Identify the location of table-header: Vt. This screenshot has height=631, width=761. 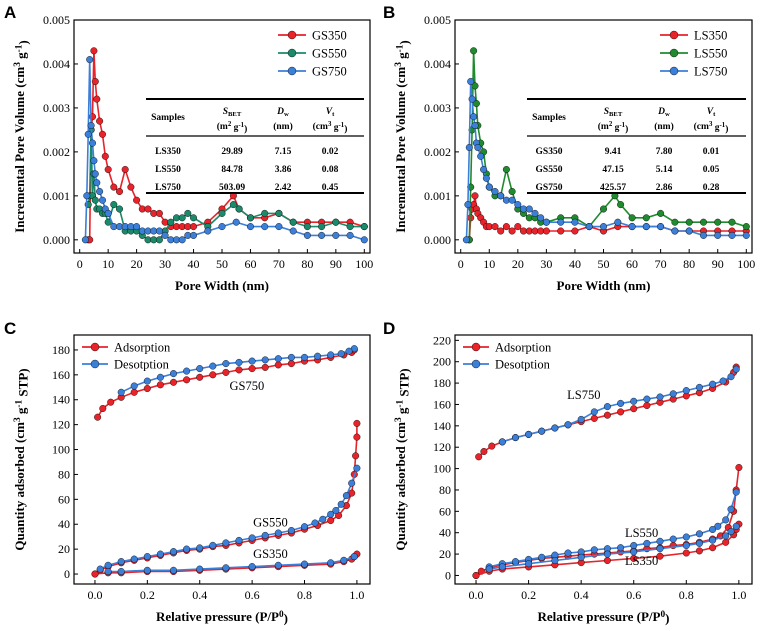
(711, 112).